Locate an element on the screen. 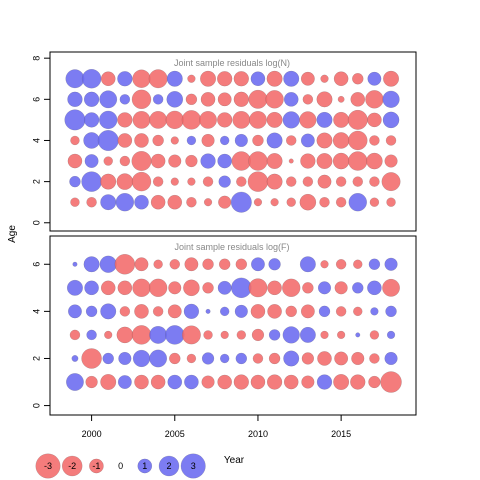 This screenshot has height=480, width=480. bubble-age2-2015 is located at coordinates (341, 358).